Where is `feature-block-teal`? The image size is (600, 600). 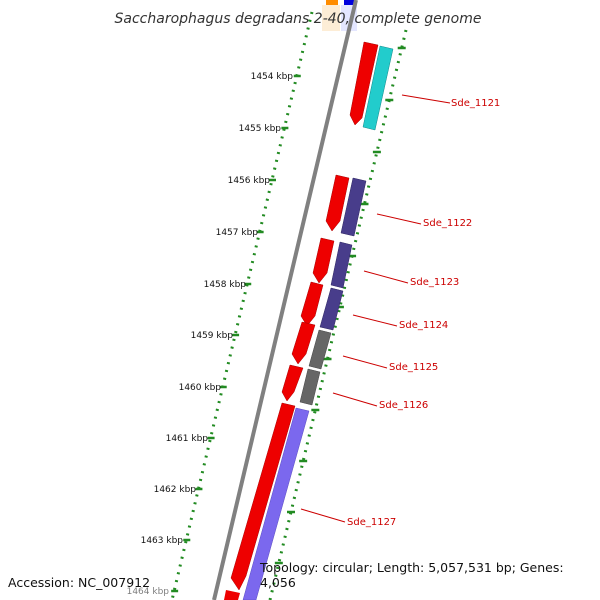 feature-block-teal is located at coordinates (378, 88).